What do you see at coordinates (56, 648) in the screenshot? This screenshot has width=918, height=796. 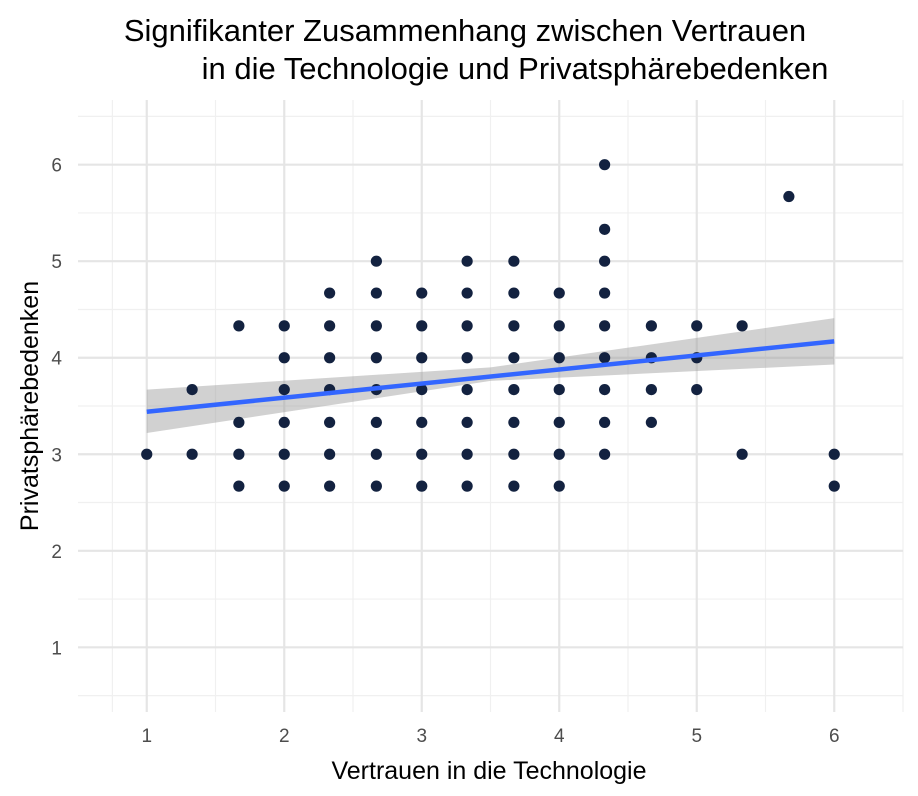 I see `y-tick-label: 1` at bounding box center [56, 648].